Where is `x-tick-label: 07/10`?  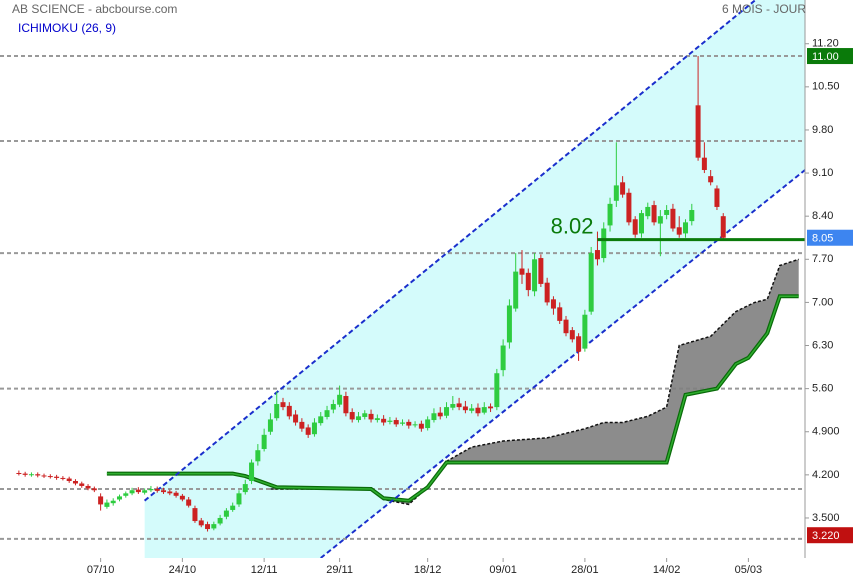 x-tick-label: 07/10 is located at coordinates (101, 570).